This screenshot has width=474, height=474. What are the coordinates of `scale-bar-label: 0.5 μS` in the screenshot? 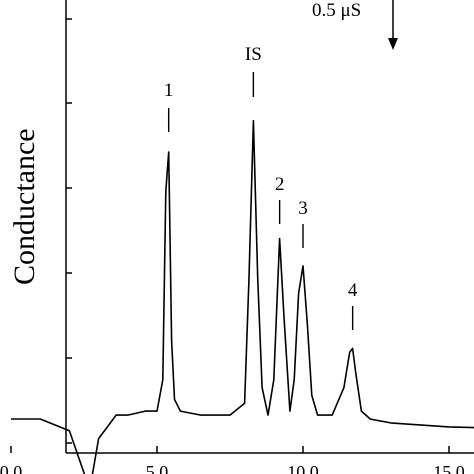 It's located at (337, 10).